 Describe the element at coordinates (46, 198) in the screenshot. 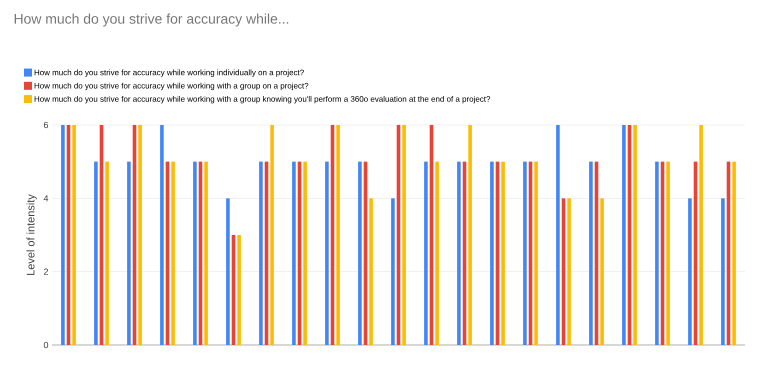

I see `y-tick-label: 4` at that location.